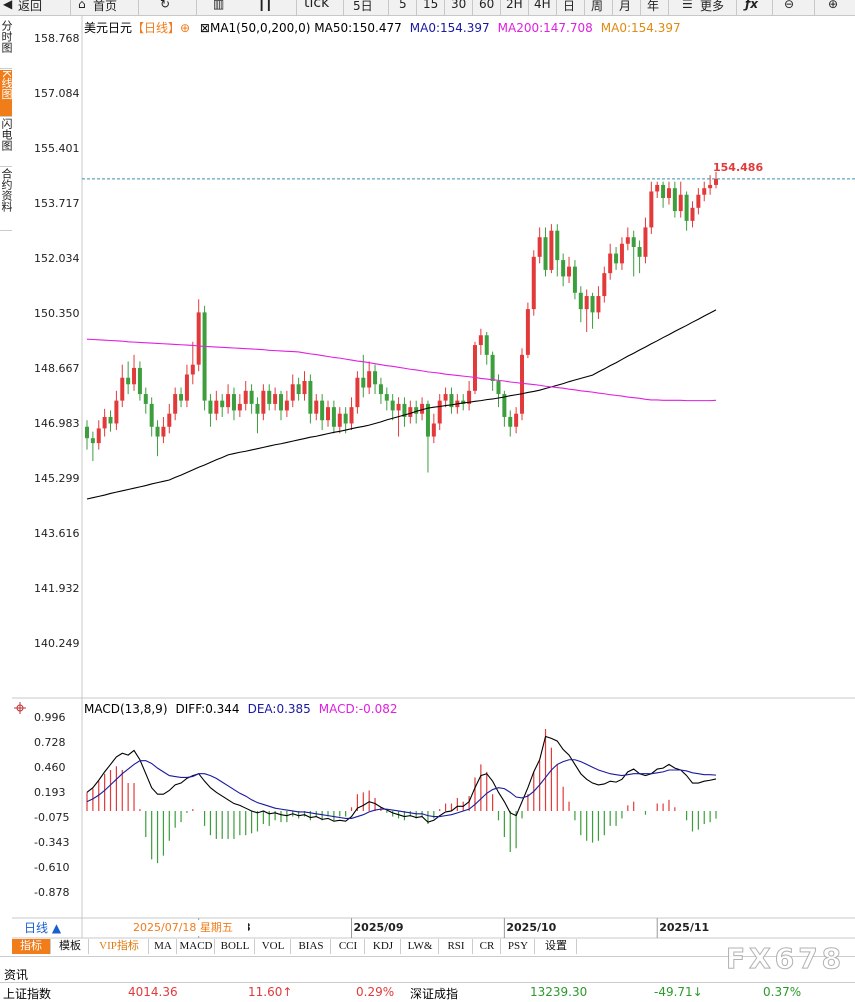  What do you see at coordinates (156, 28) in the screenshot?
I see `period-label: 【日线】` at bounding box center [156, 28].